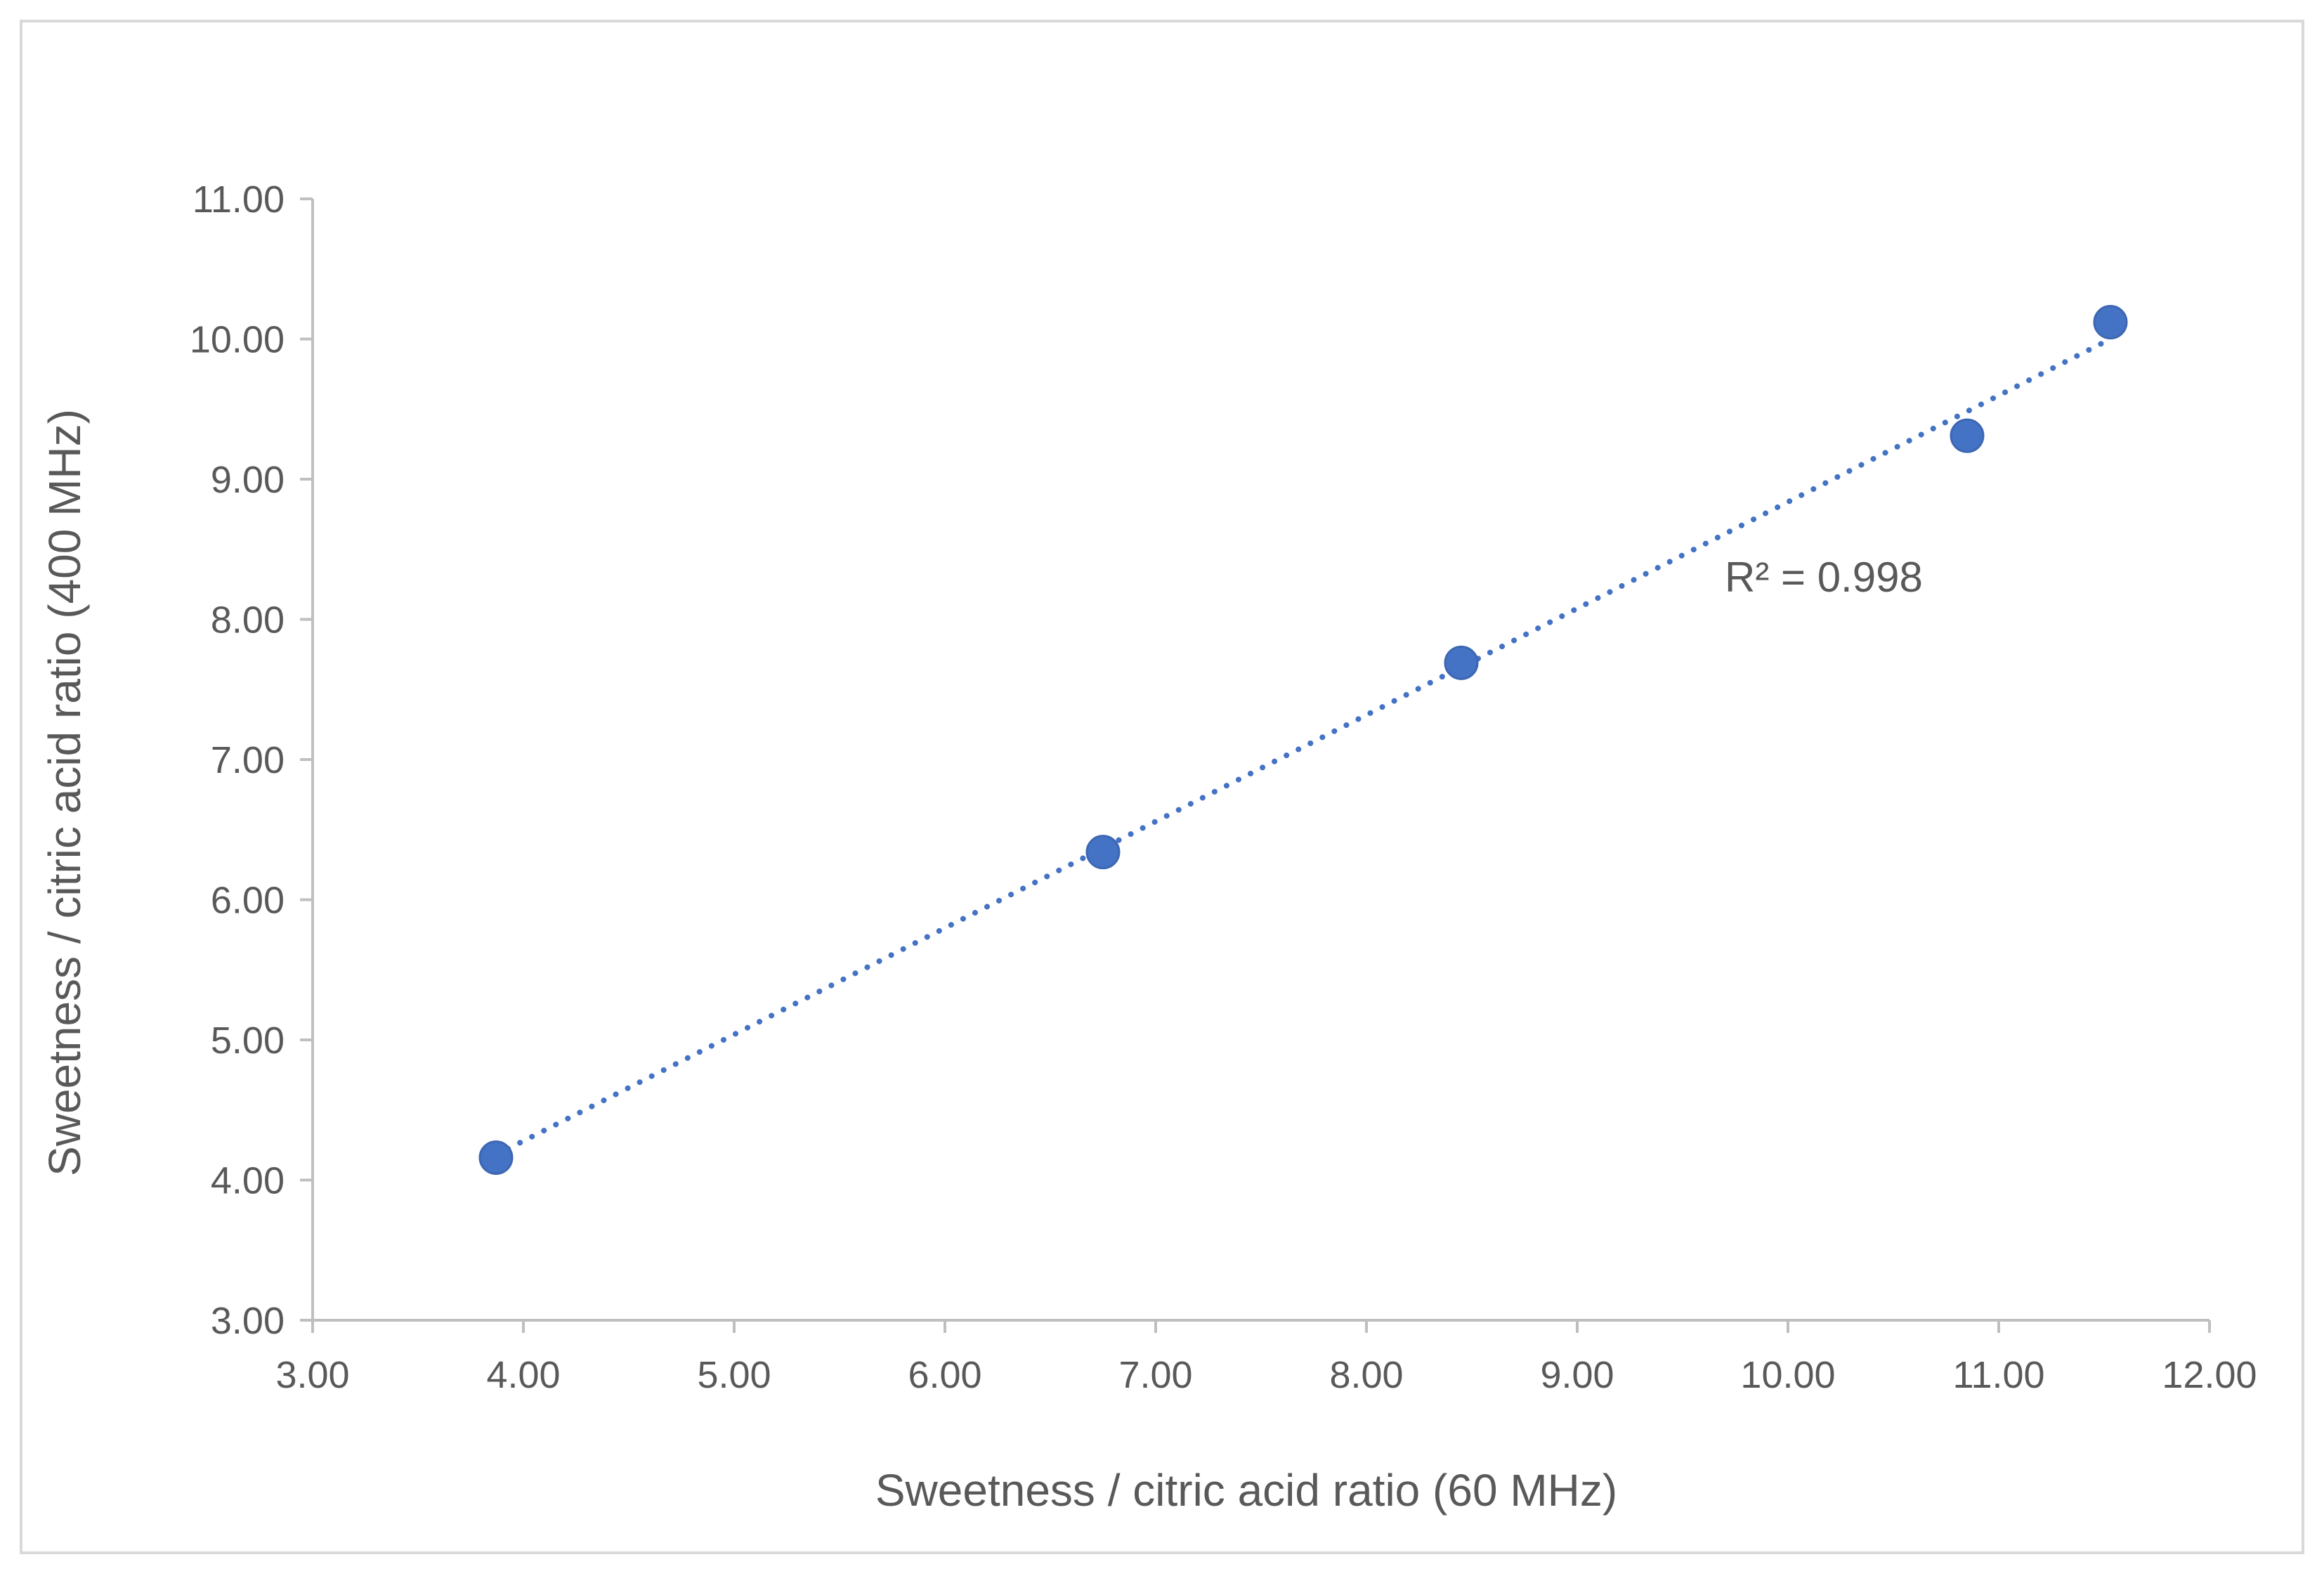 The image size is (2324, 1576). What do you see at coordinates (523, 1375) in the screenshot?
I see `x-tick-label: 4.00` at bounding box center [523, 1375].